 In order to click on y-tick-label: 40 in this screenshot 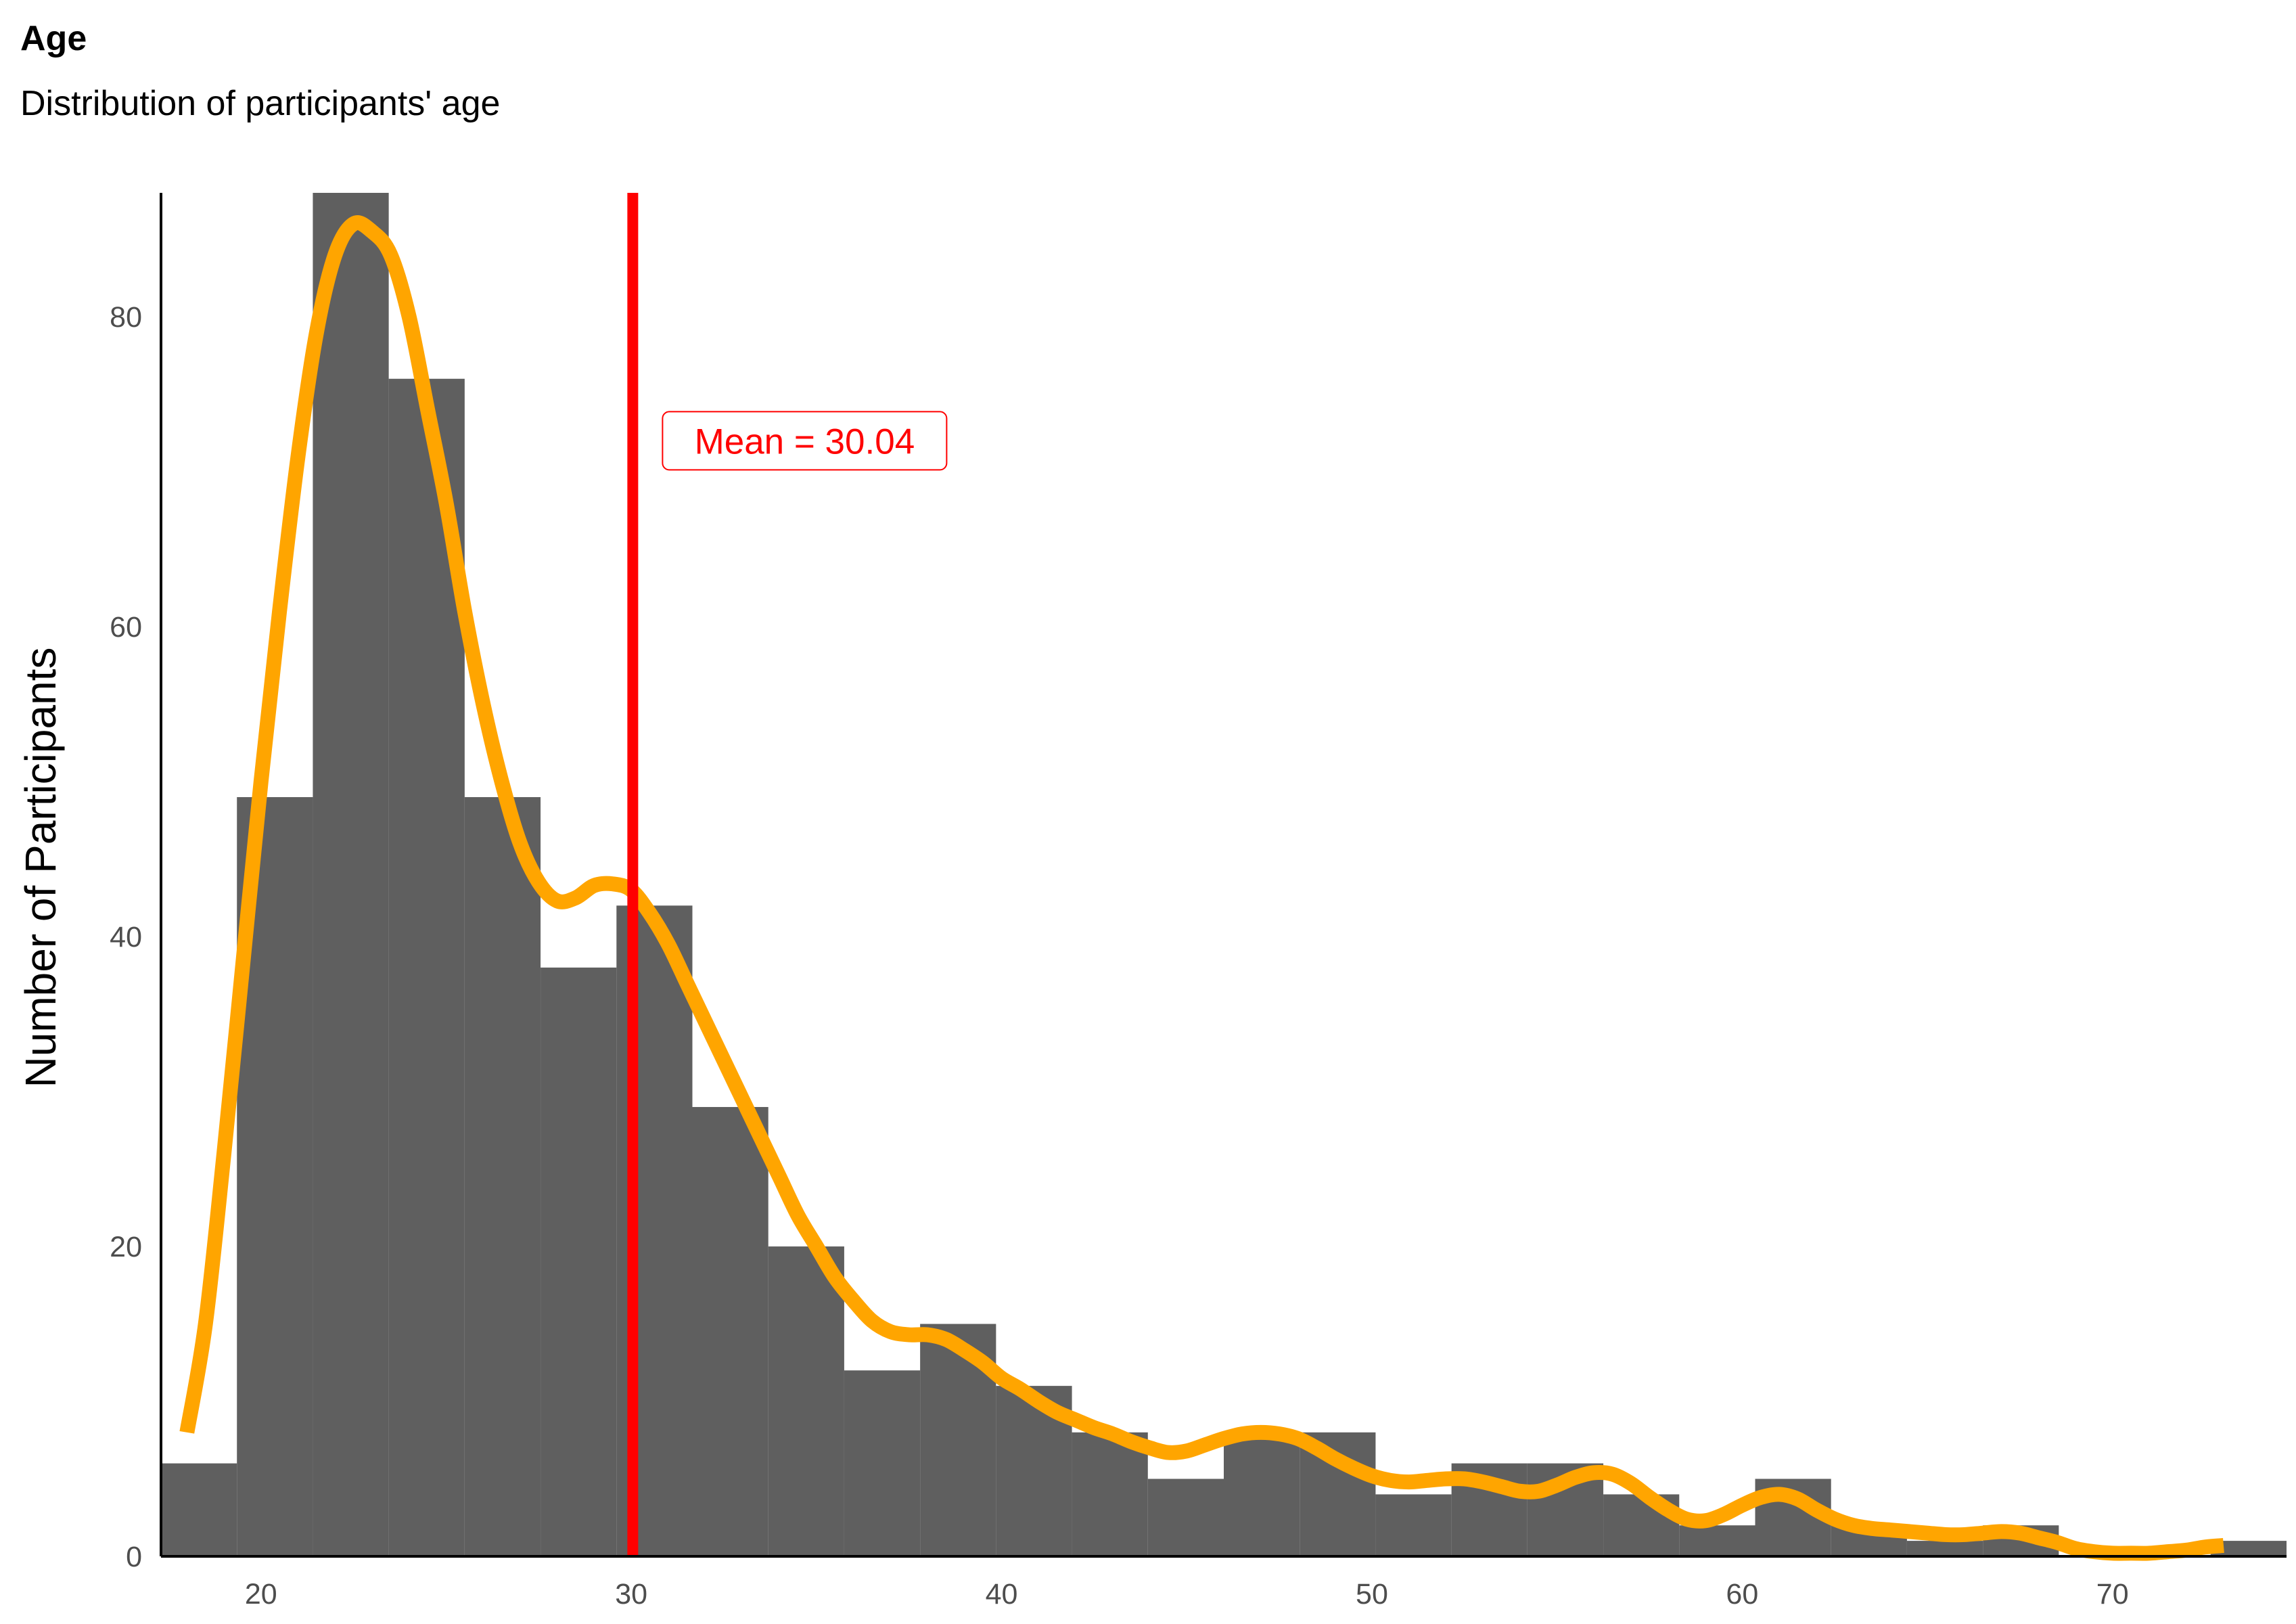, I will do `click(126, 937)`.